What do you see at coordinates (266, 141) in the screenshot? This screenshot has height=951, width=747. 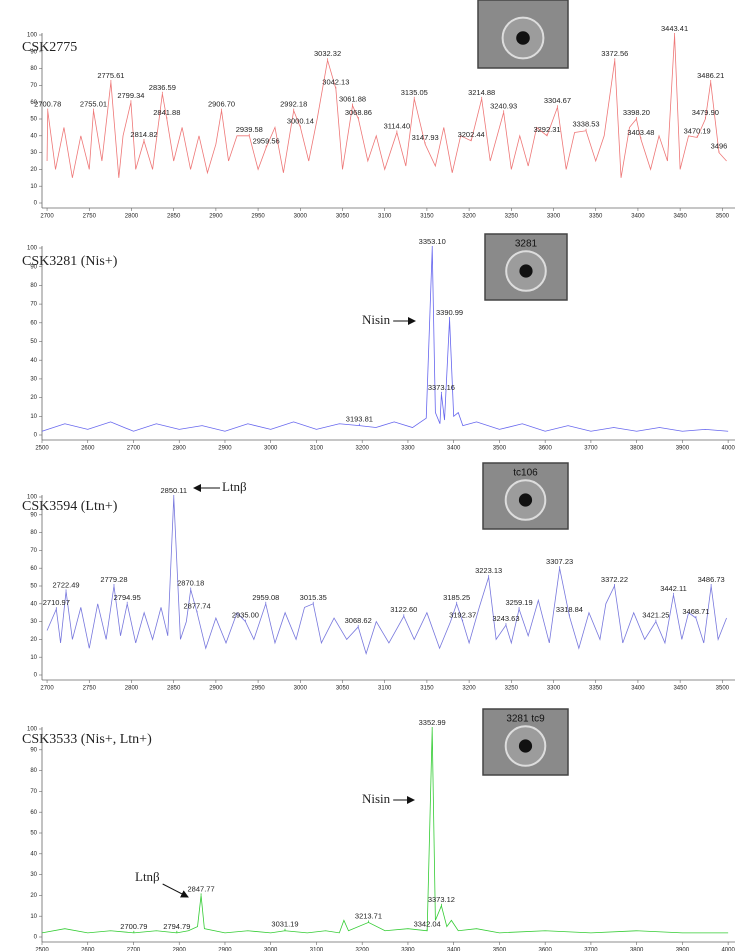 I see `peak-label: 2959.56` at bounding box center [266, 141].